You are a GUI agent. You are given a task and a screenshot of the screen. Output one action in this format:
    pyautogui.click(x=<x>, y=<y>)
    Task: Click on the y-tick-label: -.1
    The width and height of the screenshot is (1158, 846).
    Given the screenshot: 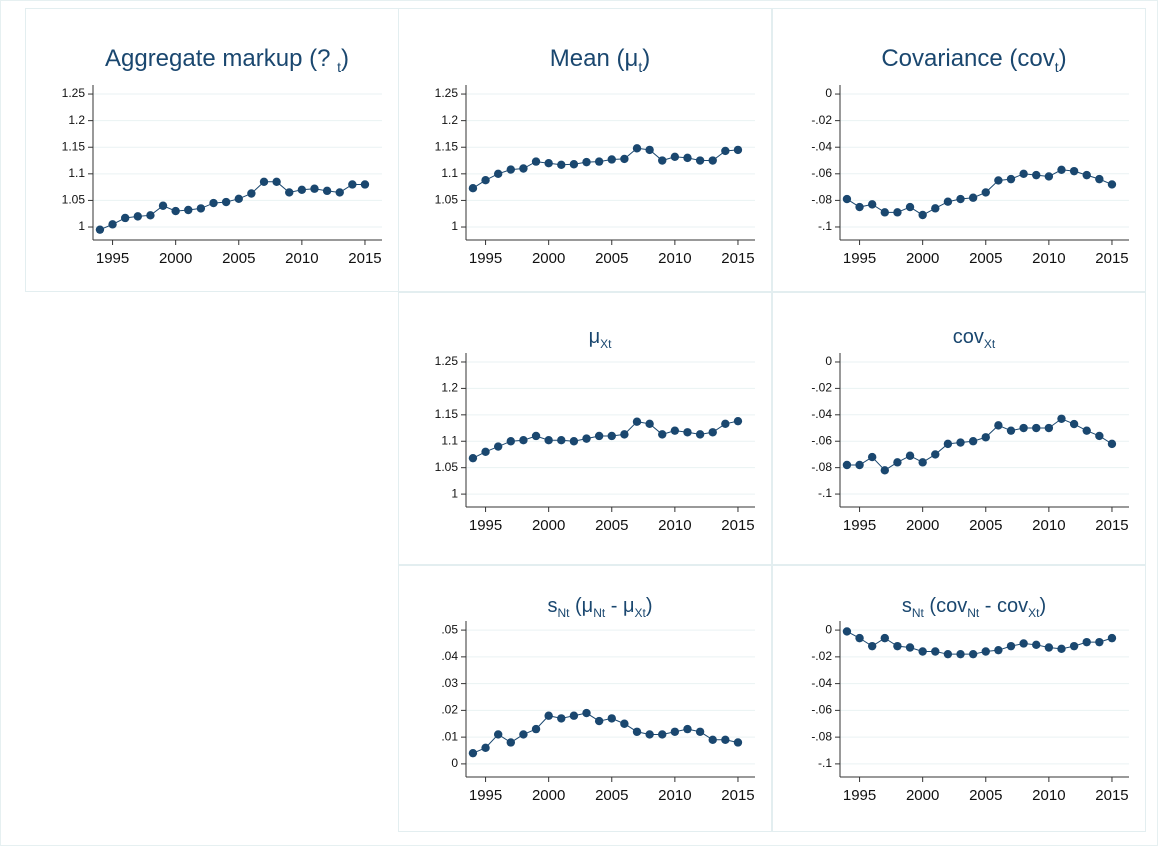 What is the action you would take?
    pyautogui.click(x=825, y=493)
    